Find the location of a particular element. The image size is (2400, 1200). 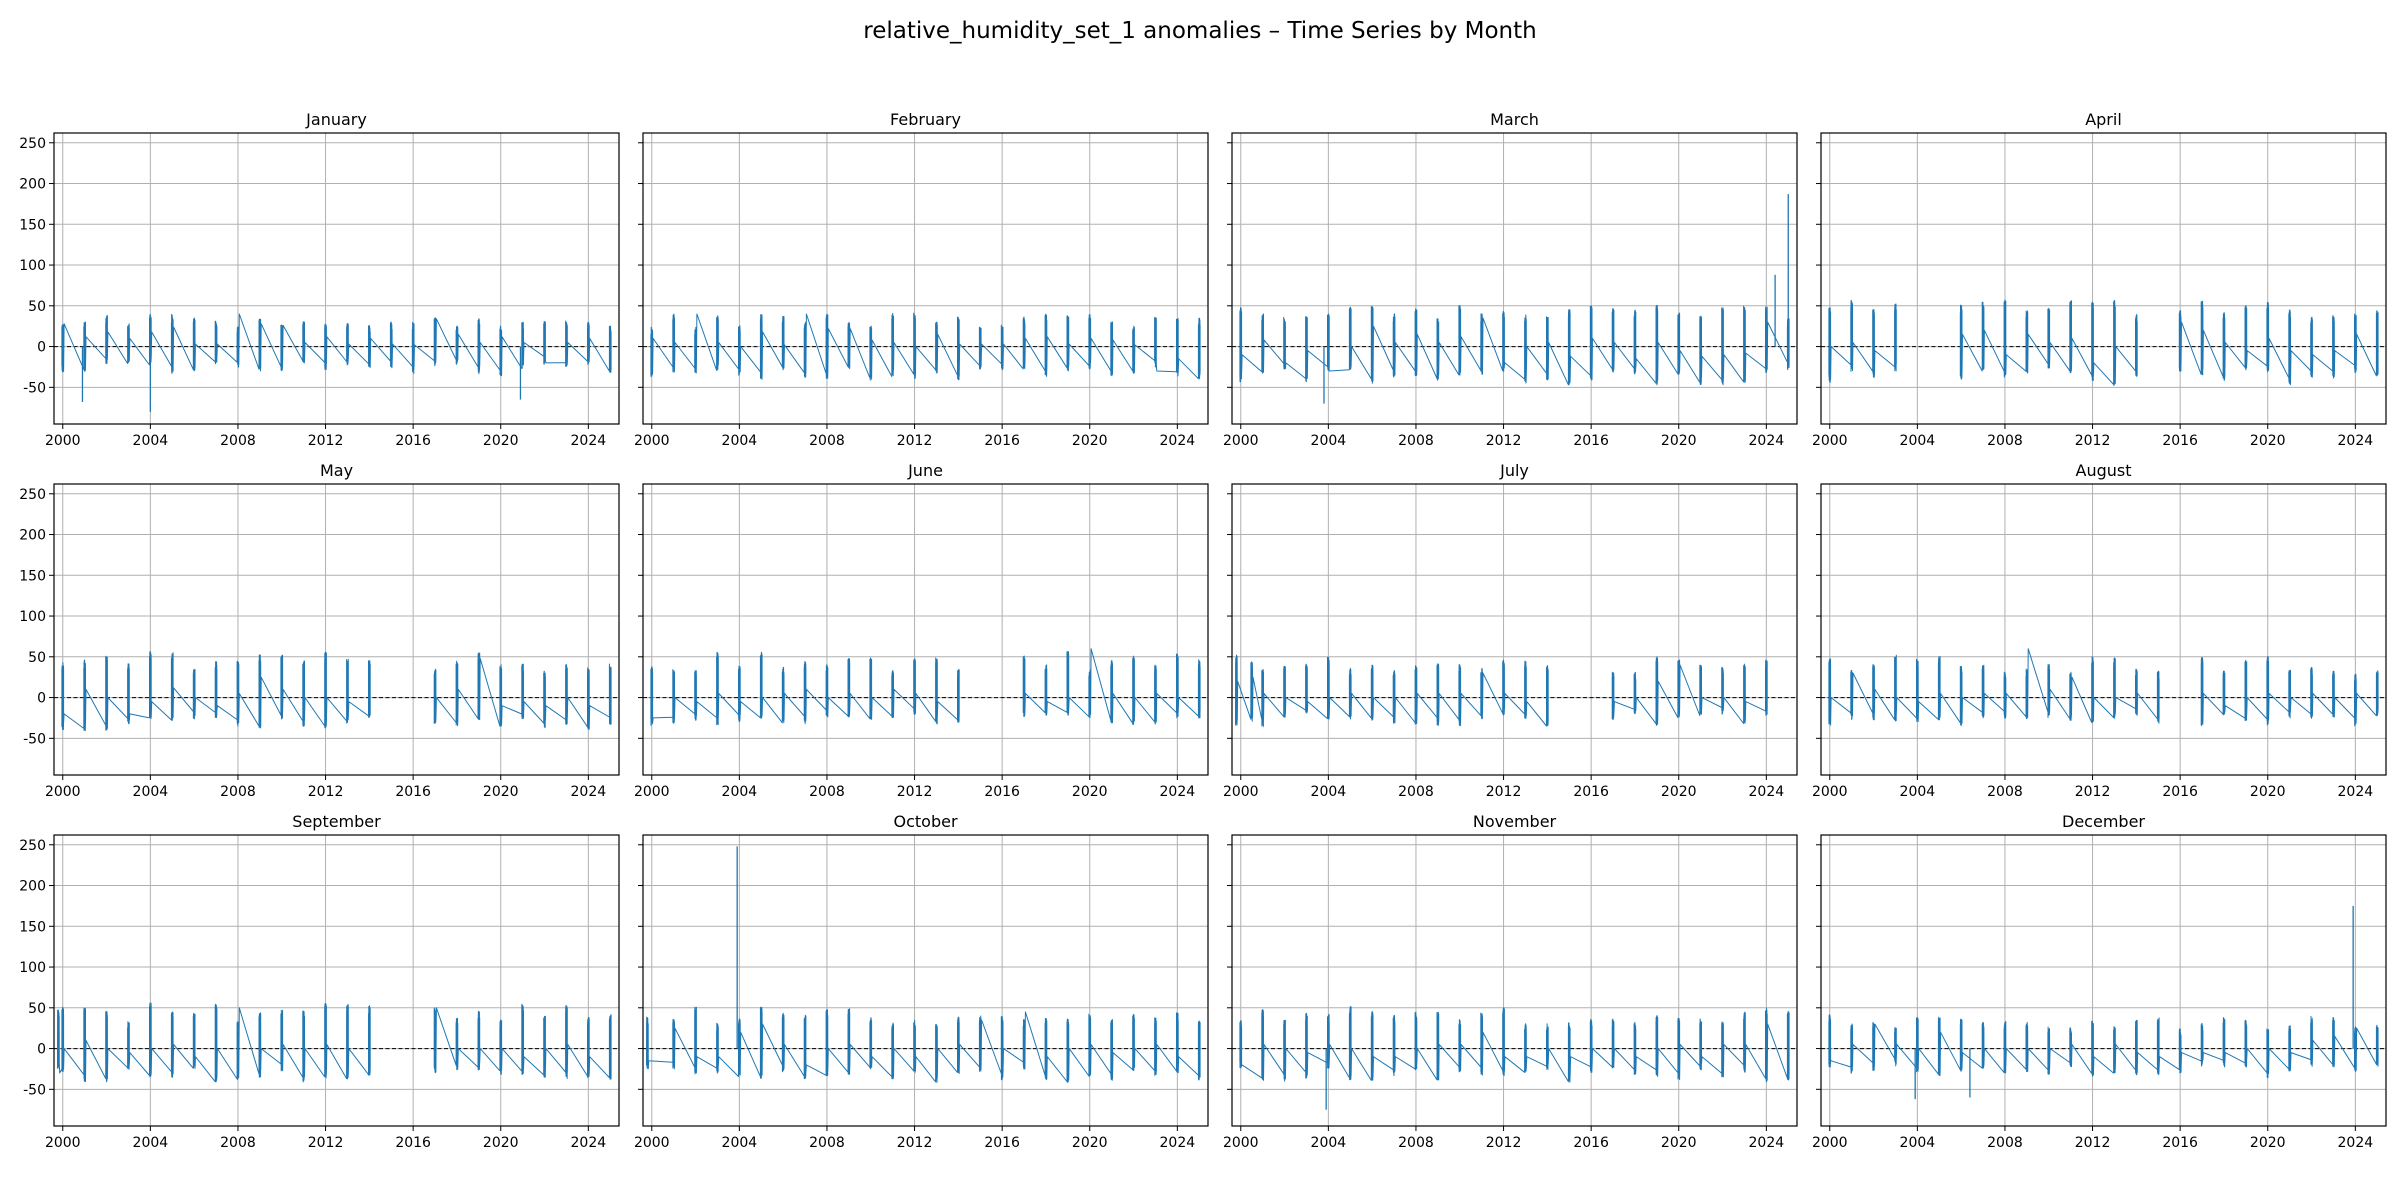

panel-title: October is located at coordinates (925, 821).